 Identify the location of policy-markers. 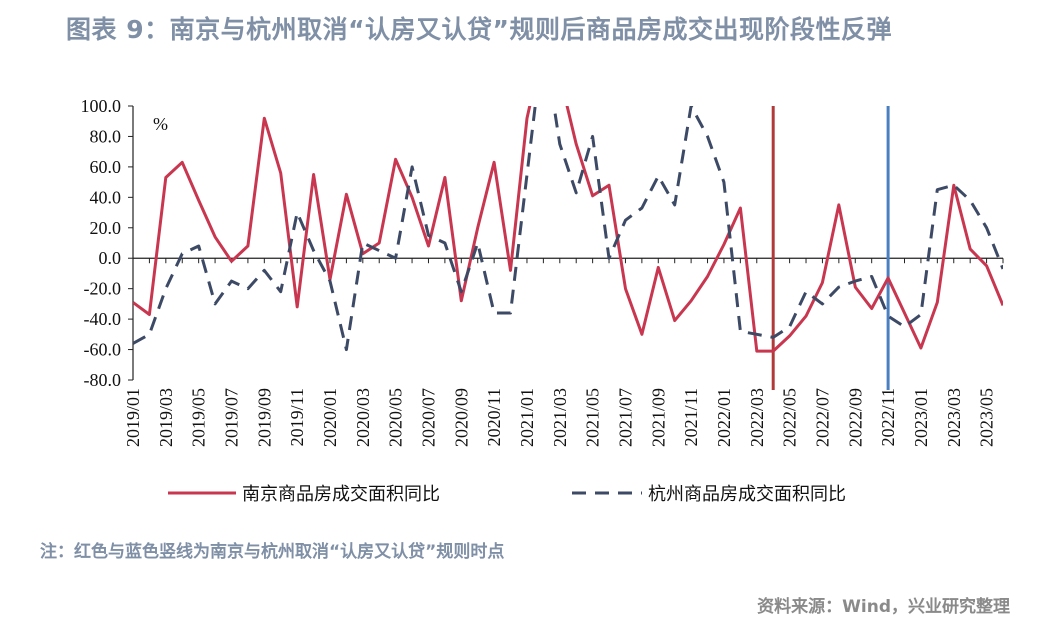
(830, 248).